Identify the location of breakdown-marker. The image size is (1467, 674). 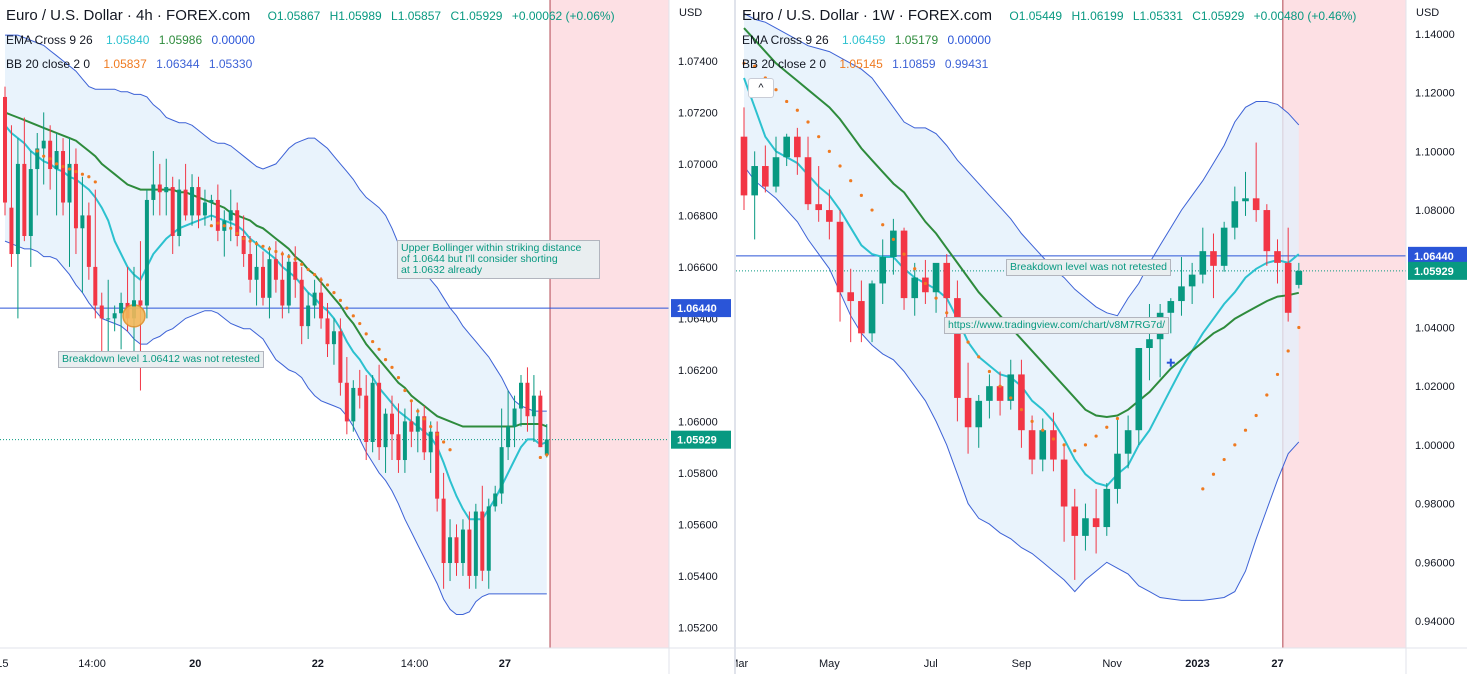
(134, 316).